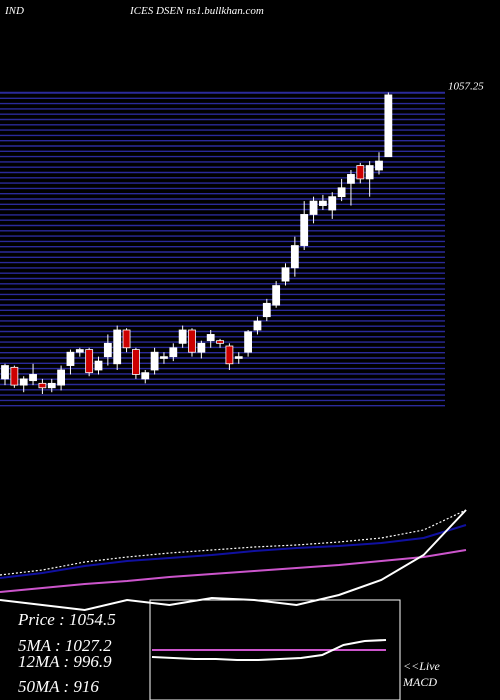 This screenshot has height=700, width=500. I want to click on info: Price : 1054.5, so click(66, 619).